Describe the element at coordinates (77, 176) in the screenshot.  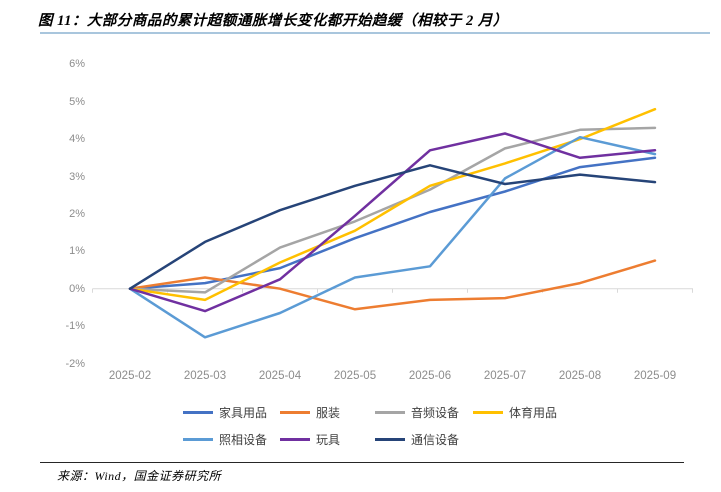
I see `y-tick-label: 3%` at that location.